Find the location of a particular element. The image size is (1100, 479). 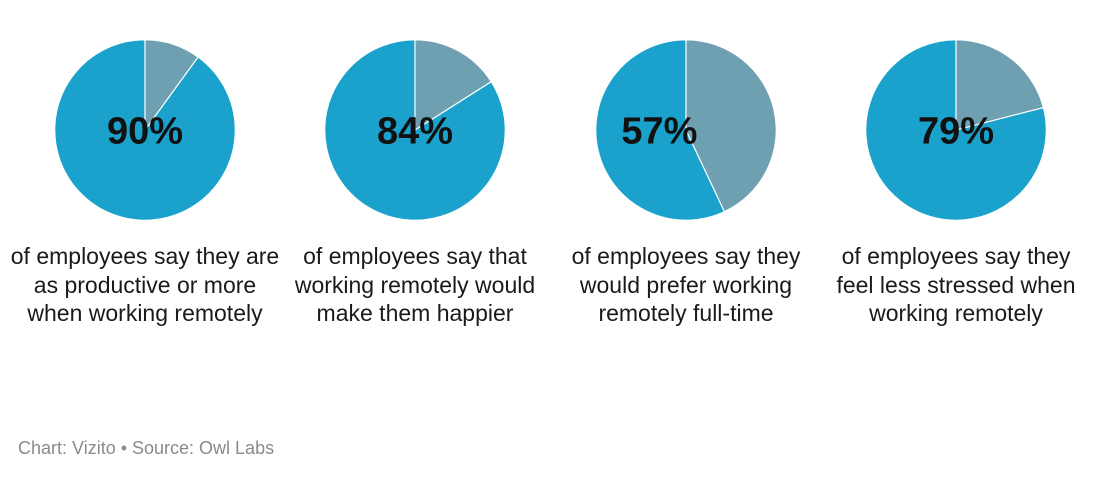

pie-chart-4: 79% is located at coordinates (956, 130).